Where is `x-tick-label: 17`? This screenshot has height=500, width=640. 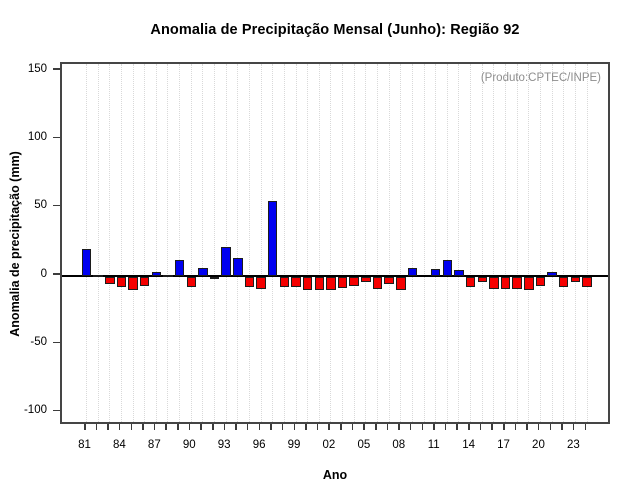 x-tick-label: 17 is located at coordinates (503, 445).